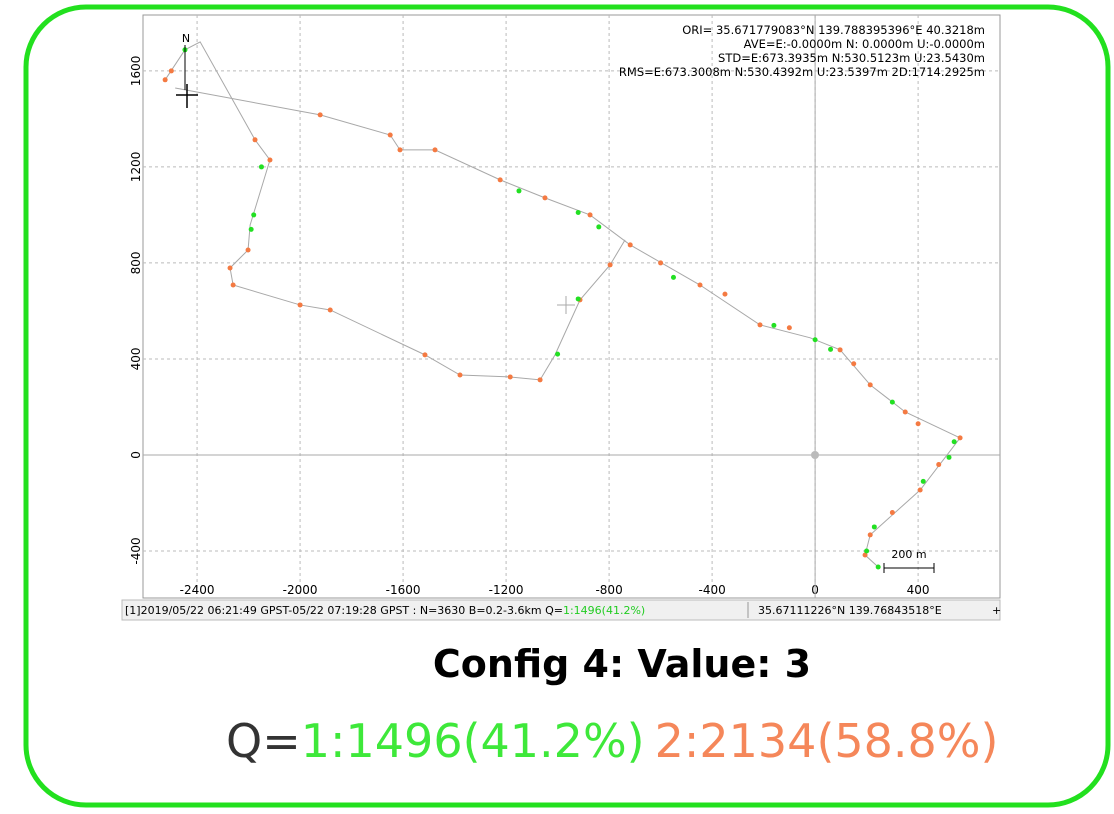 The image size is (1114, 814). Describe the element at coordinates (622, 664) in the screenshot. I see `caption: Config 4: Value: 3` at that location.